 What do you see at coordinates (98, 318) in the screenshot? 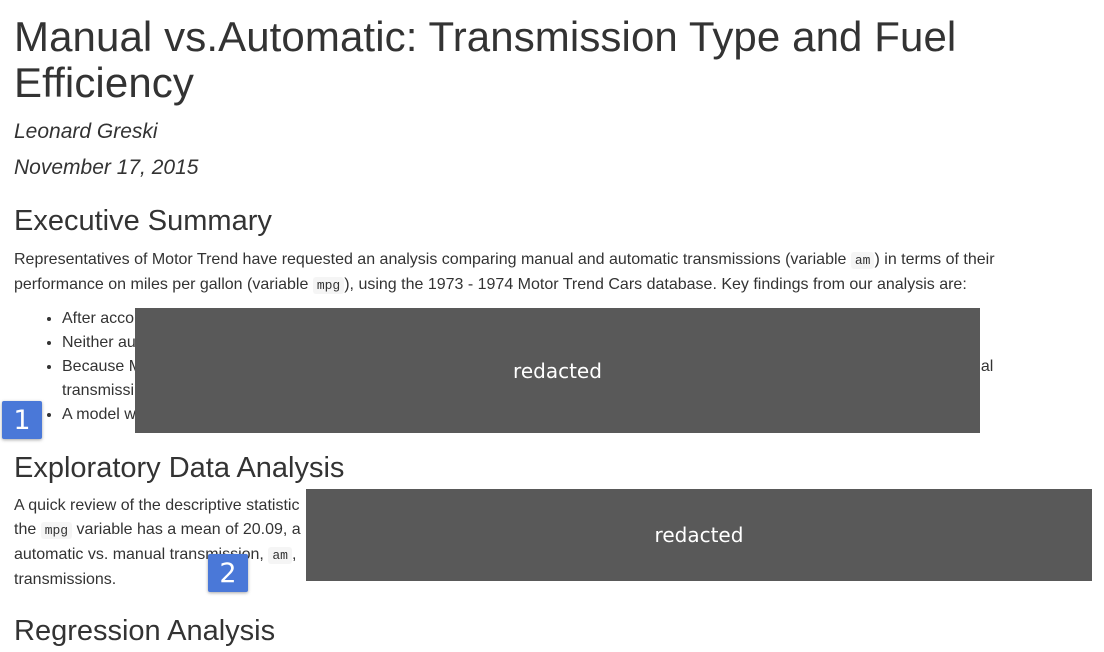
I see `finding-text: After acco` at bounding box center [98, 318].